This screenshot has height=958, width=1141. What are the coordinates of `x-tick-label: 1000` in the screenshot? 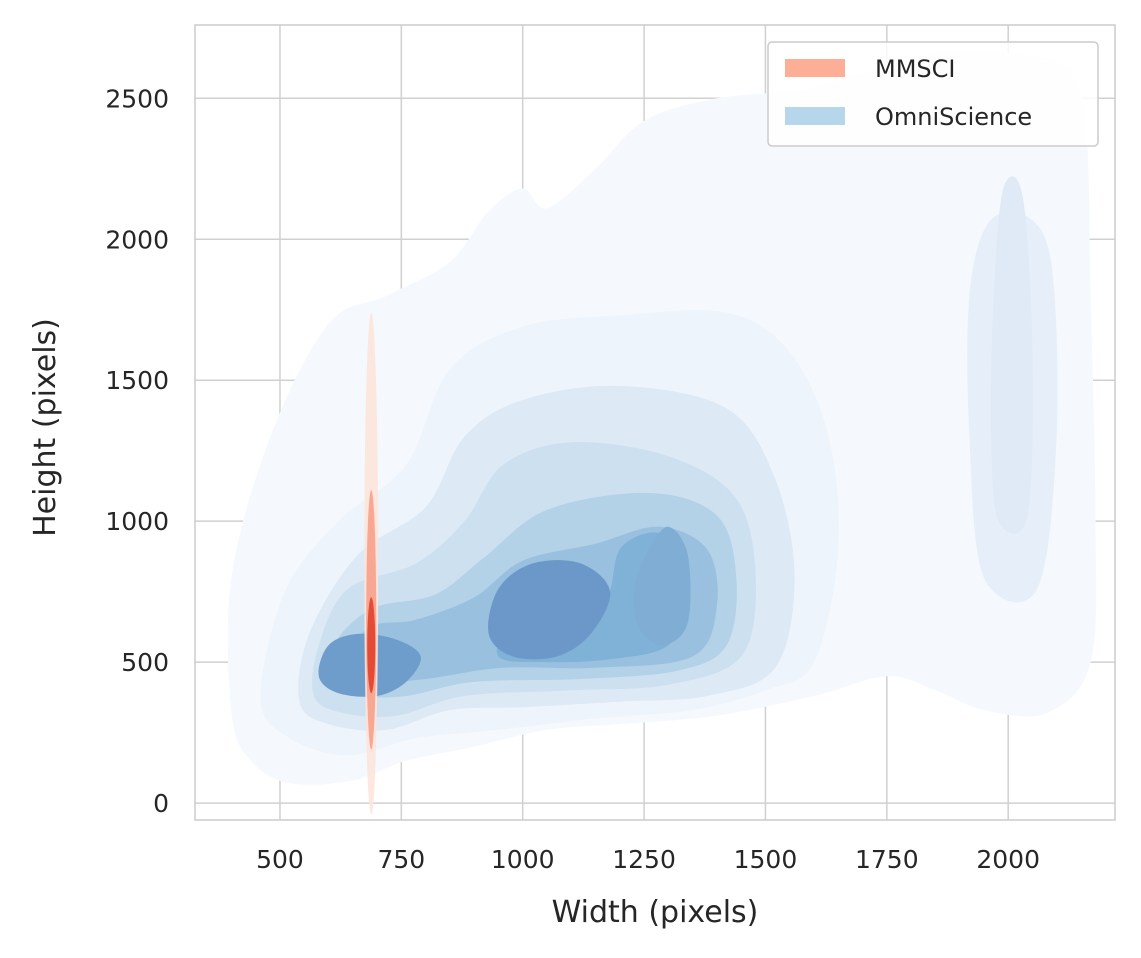 It's located at (523, 859).